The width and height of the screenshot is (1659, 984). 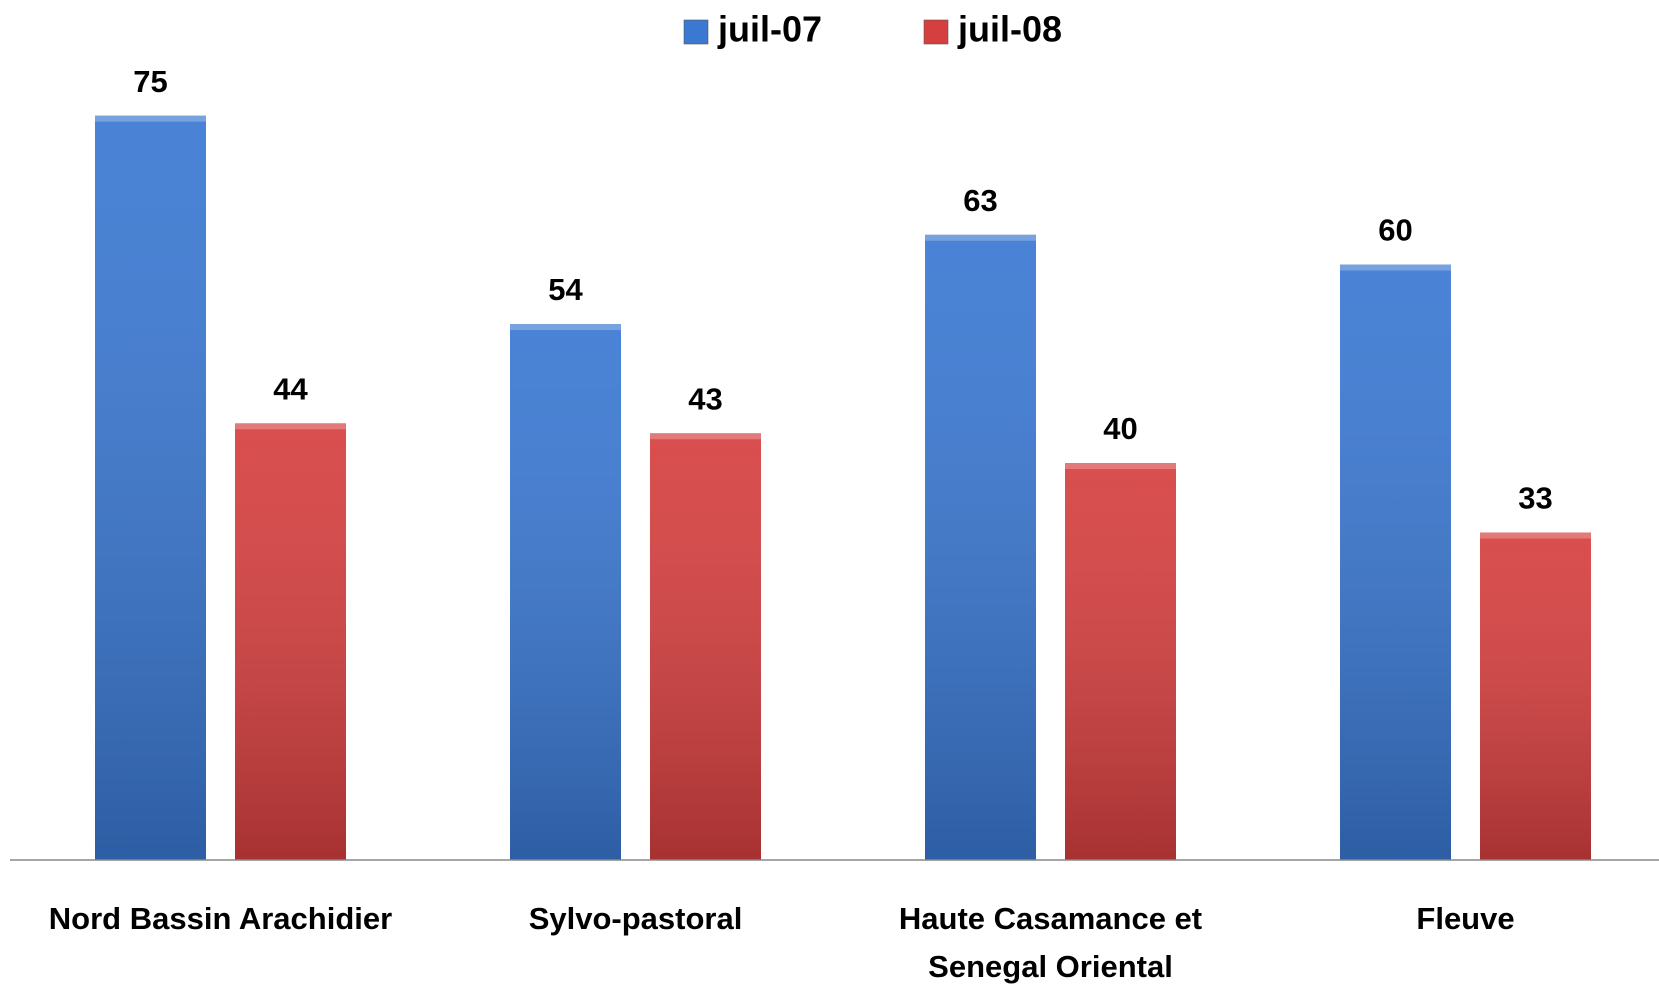 What do you see at coordinates (705, 398) in the screenshot?
I see `data-label: 43` at bounding box center [705, 398].